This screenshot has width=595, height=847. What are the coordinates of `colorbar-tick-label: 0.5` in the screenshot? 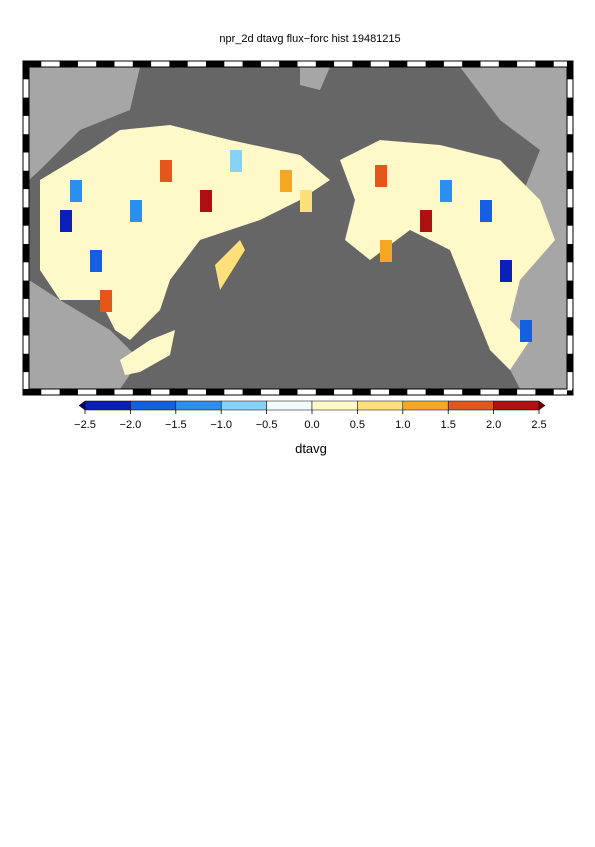 It's located at (357, 425).